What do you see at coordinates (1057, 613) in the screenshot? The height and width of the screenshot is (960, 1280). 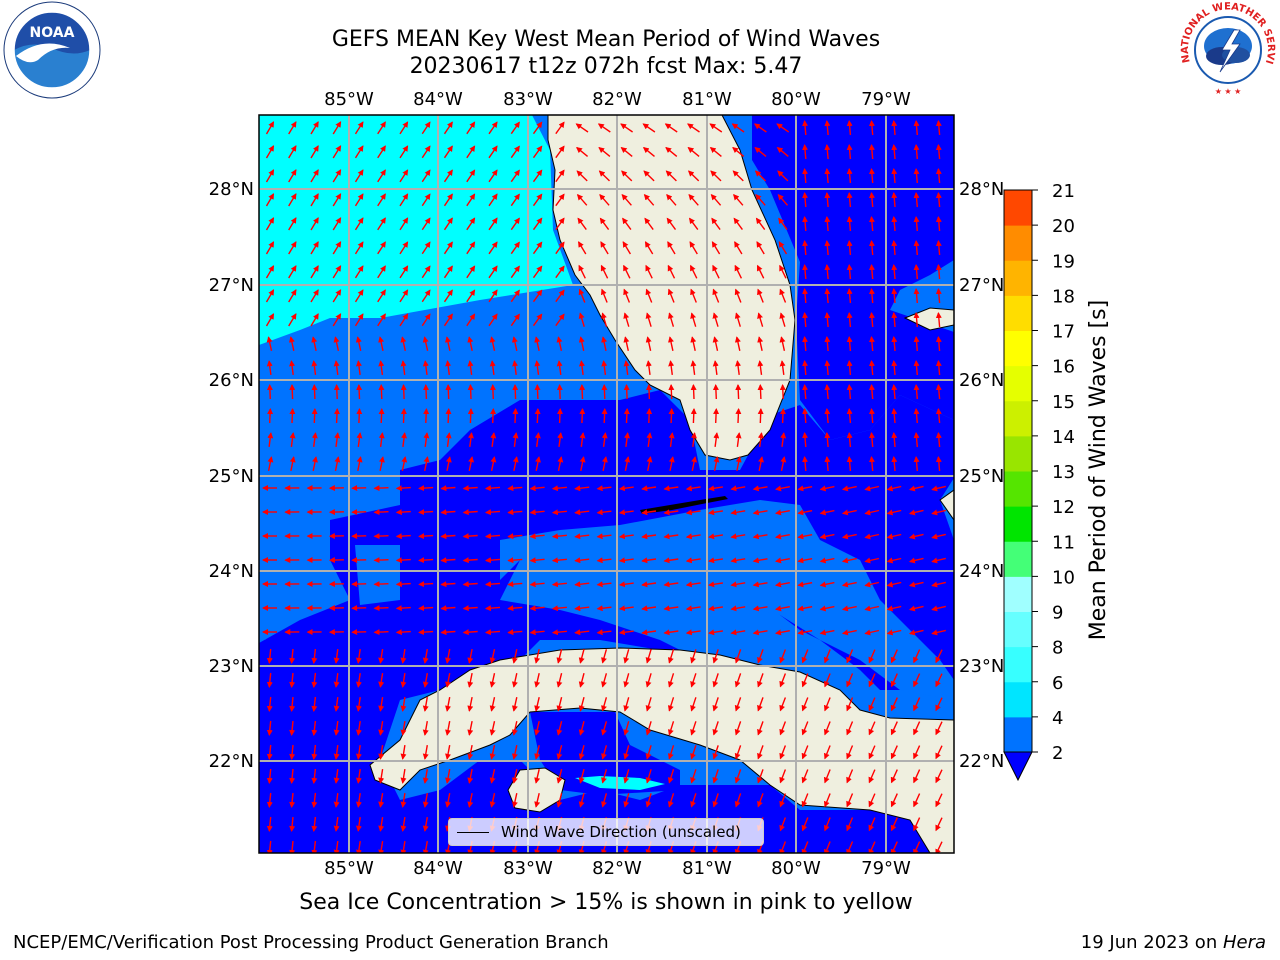 I see `colorbar-tick-label: 9` at bounding box center [1057, 613].